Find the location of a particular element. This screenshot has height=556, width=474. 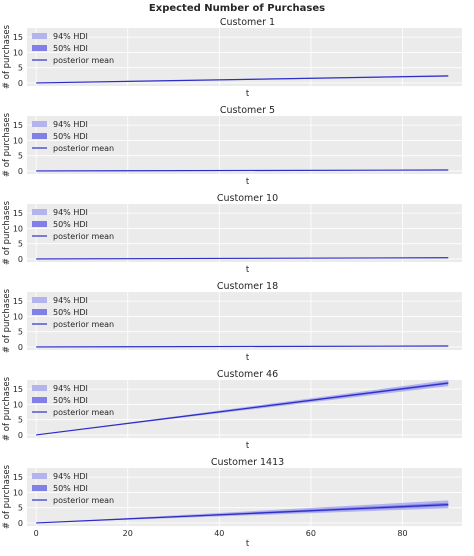

x-tick-label: 20 is located at coordinates (128, 533).